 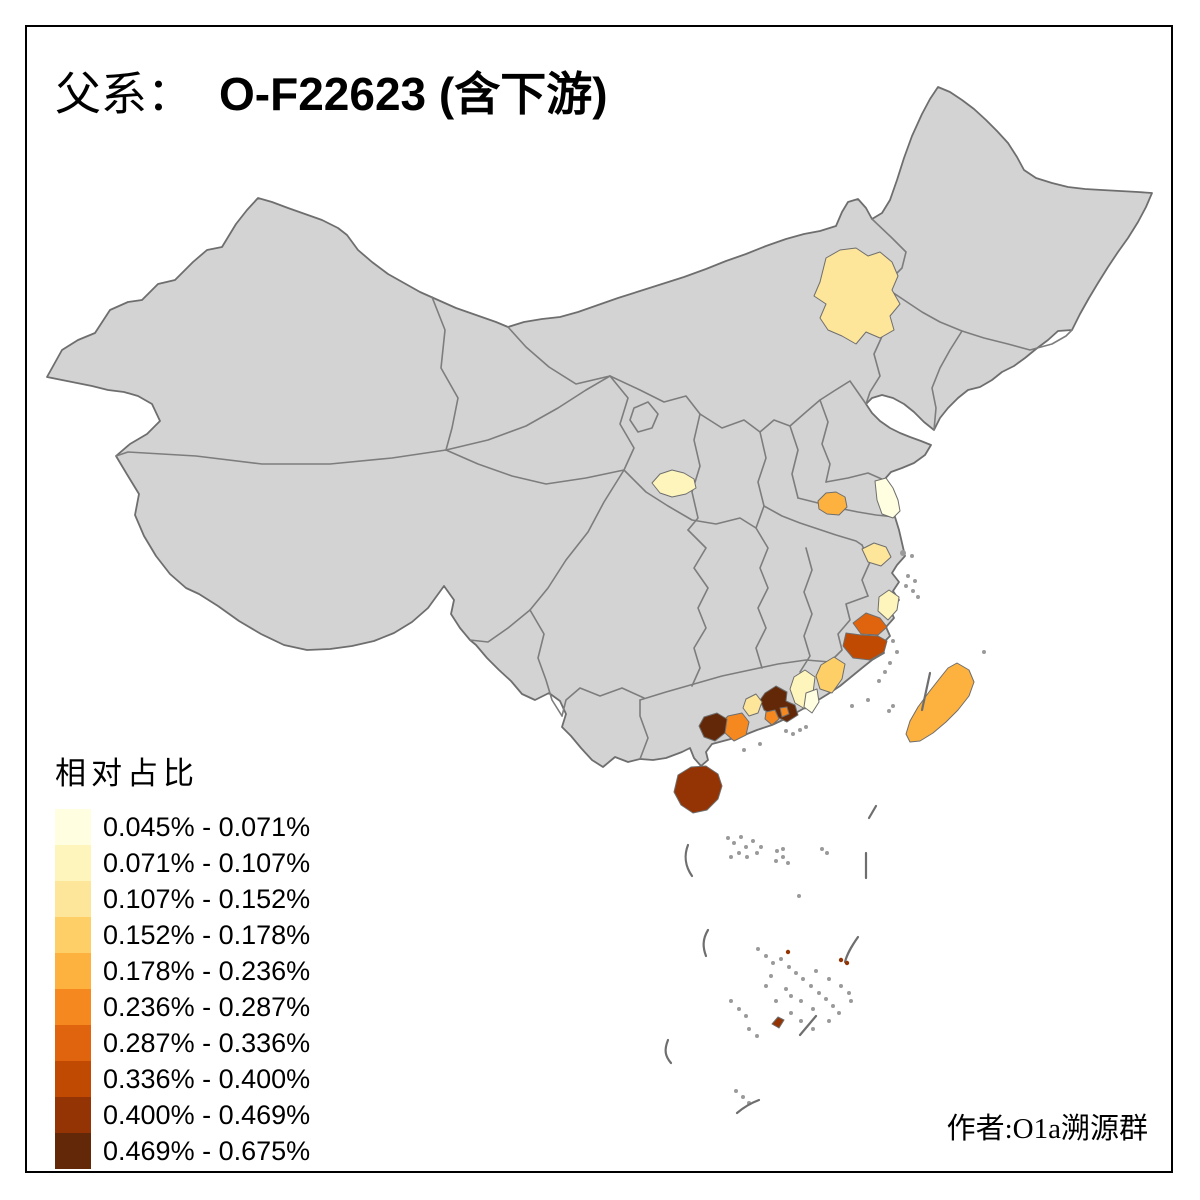 What do you see at coordinates (127, 773) in the screenshot?
I see `legend-title: 相对占比` at bounding box center [127, 773].